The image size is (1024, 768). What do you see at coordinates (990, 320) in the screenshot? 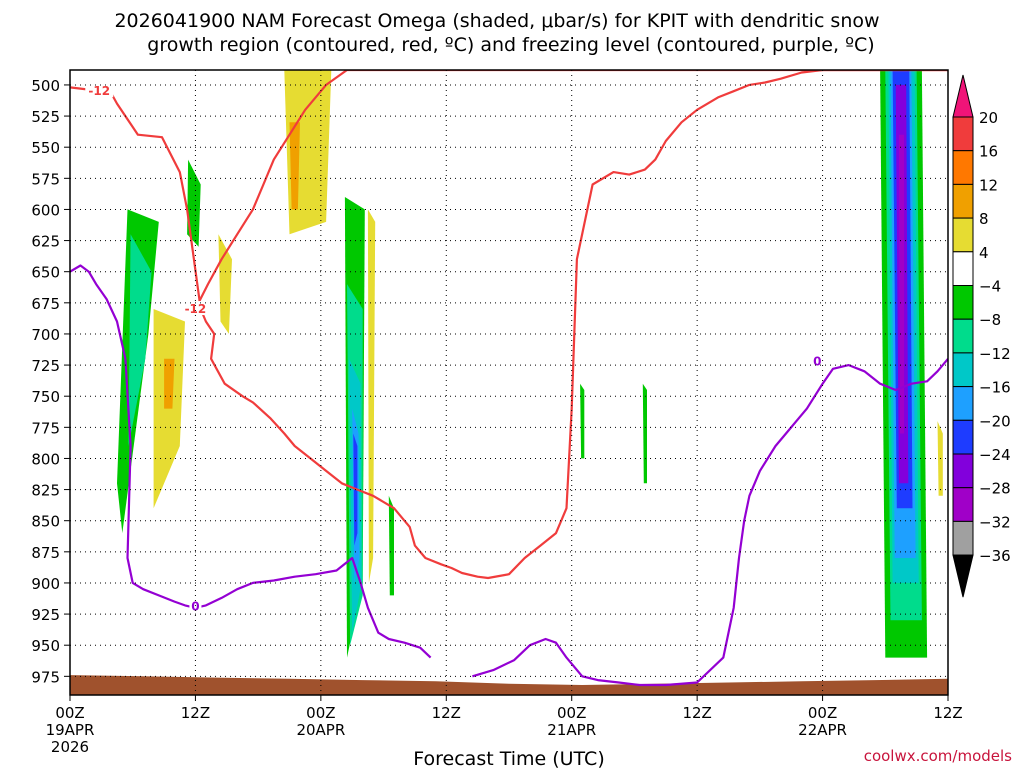
I see `colorbar-label-6: −8` at bounding box center [990, 320].